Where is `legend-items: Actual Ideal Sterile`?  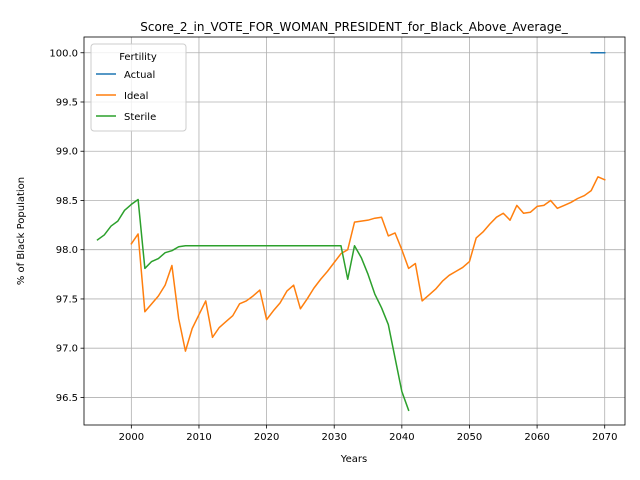
legend-items: Actual Ideal Sterile is located at coordinates (126, 96).